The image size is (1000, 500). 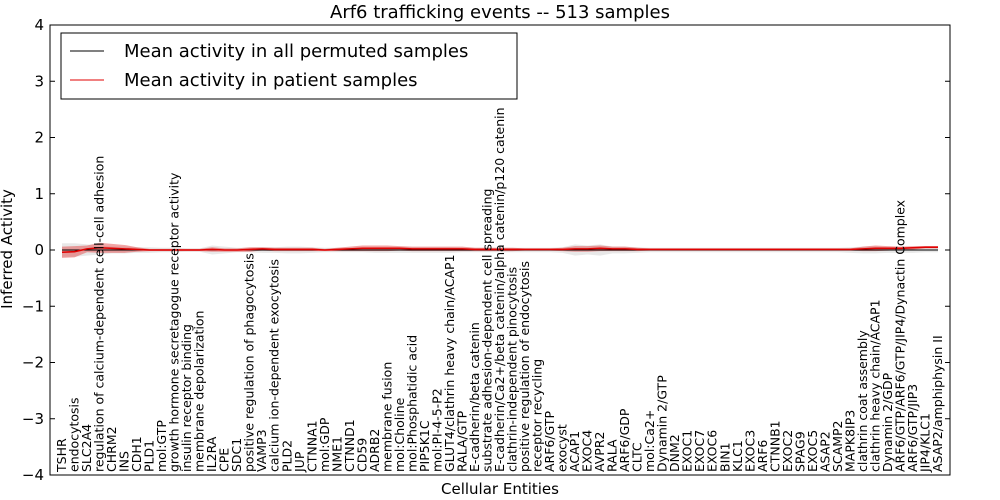 What do you see at coordinates (296, 51) in the screenshot?
I see `legend-label-permuted: Mean activity in all permuted samples` at bounding box center [296, 51].